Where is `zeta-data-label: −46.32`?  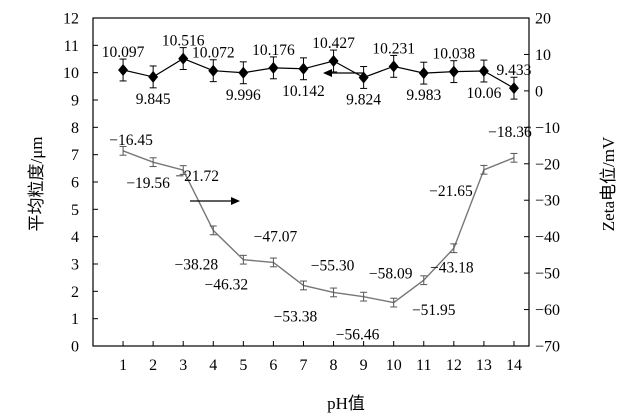
zeta-data-label: −46.32 is located at coordinates (227, 285).